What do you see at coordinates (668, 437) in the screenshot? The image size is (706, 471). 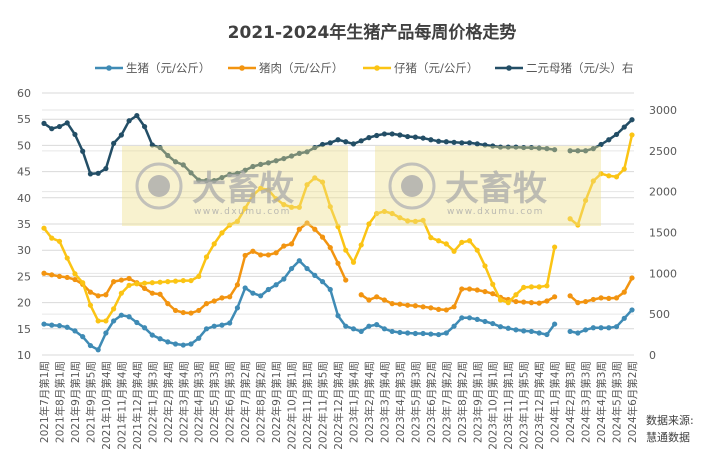 I see `source-name: 慧通数据` at bounding box center [668, 437].